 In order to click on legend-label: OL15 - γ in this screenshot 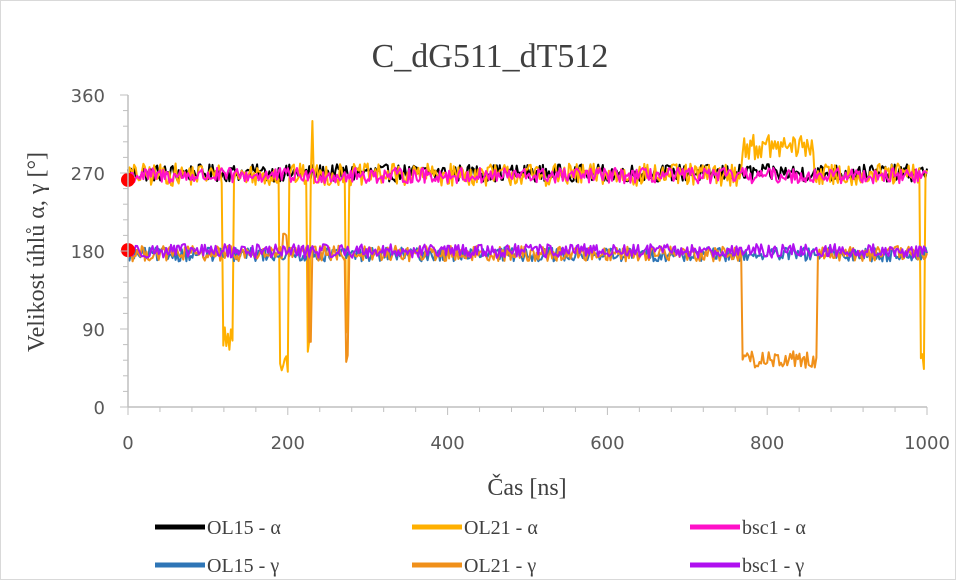, I will do `click(243, 566)`.